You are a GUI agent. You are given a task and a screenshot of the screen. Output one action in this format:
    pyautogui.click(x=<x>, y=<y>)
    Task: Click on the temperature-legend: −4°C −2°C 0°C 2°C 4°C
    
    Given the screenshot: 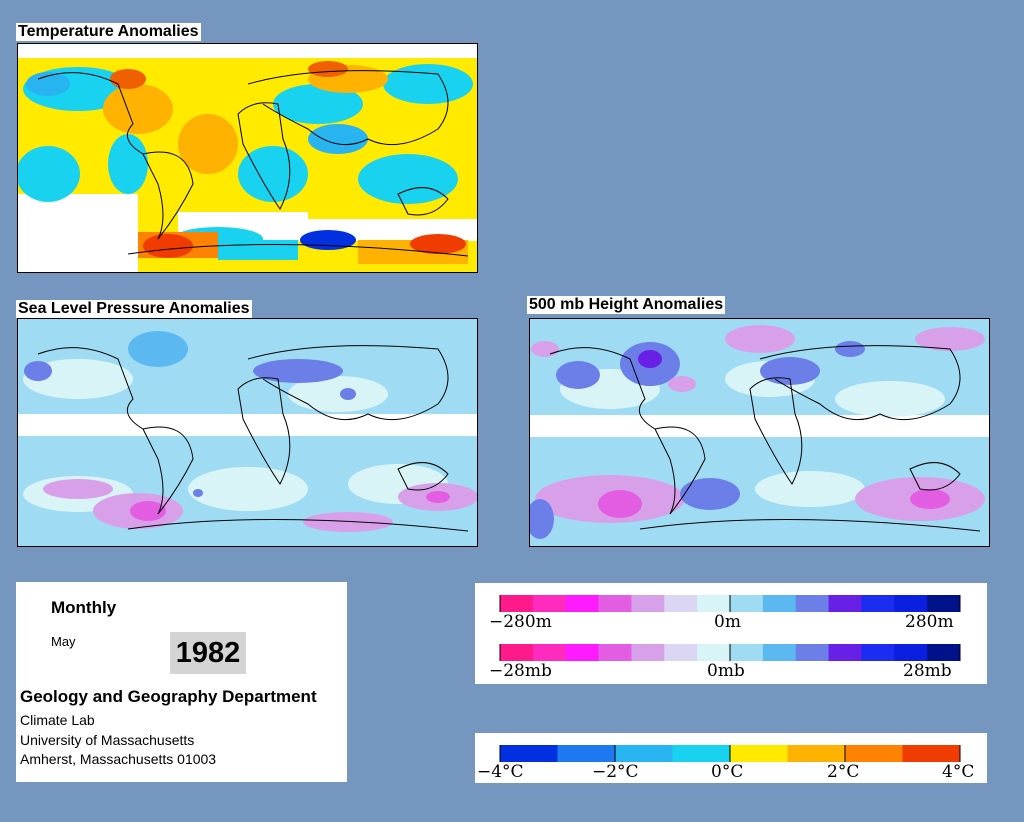 What is the action you would take?
    pyautogui.click(x=731, y=758)
    